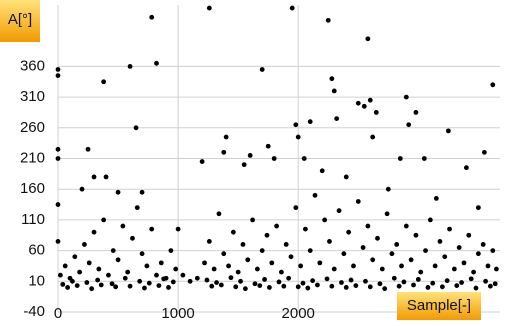 Image resolution: width=511 pixels, height=326 pixels. What do you see at coordinates (32, 188) in the screenshot?
I see `y-tick-label: 160` at bounding box center [32, 188].